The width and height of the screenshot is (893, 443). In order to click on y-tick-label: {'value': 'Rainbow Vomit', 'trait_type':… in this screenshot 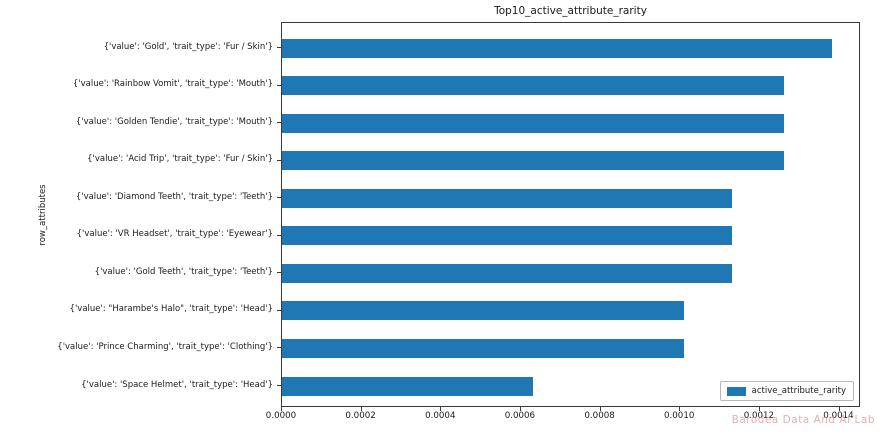, I will do `click(172, 84)`.